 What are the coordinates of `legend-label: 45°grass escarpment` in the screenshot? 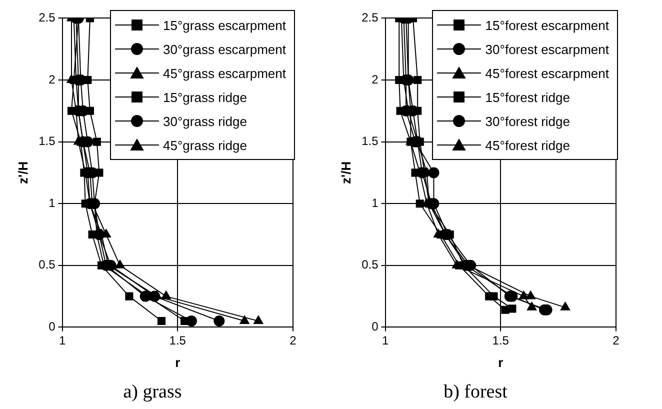 It's located at (224, 73).